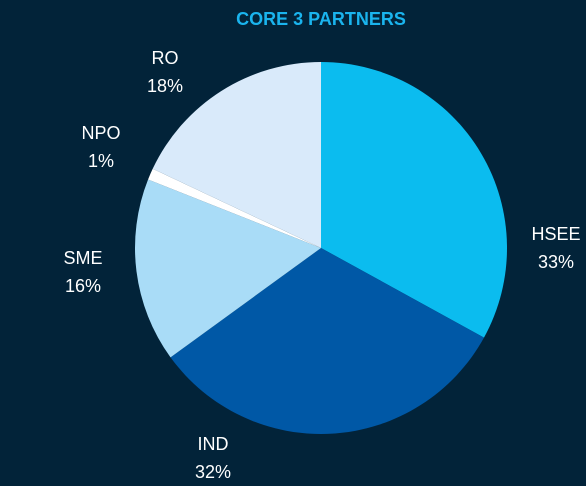  Describe the element at coordinates (555, 234) in the screenshot. I see `slice-label: HSEE` at that location.